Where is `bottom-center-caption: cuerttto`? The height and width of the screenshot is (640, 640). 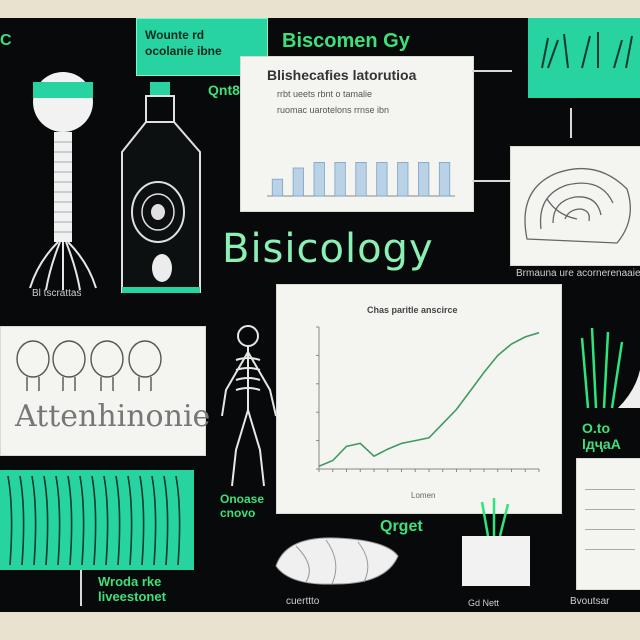 bottom-center-caption: cuerttto is located at coordinates (303, 601).